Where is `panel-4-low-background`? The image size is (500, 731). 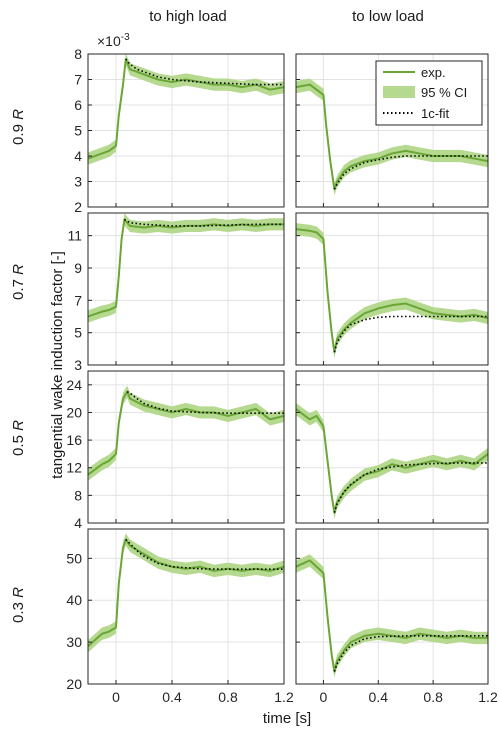 panel-4-low-background is located at coordinates (392, 606).